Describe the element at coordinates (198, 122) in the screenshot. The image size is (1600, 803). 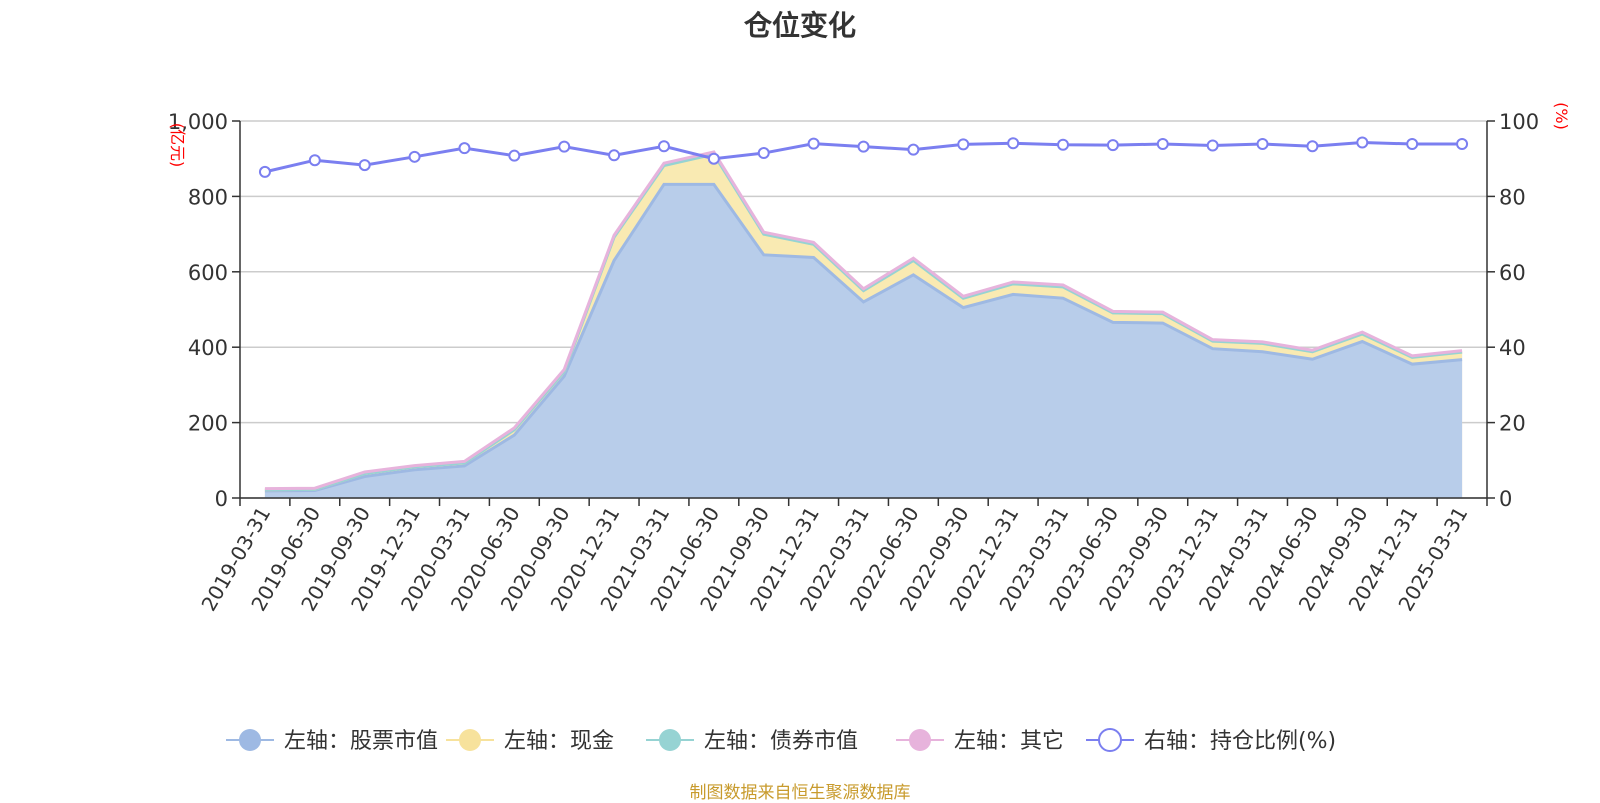
I see `y-left-tick-label: 1,000` at that location.